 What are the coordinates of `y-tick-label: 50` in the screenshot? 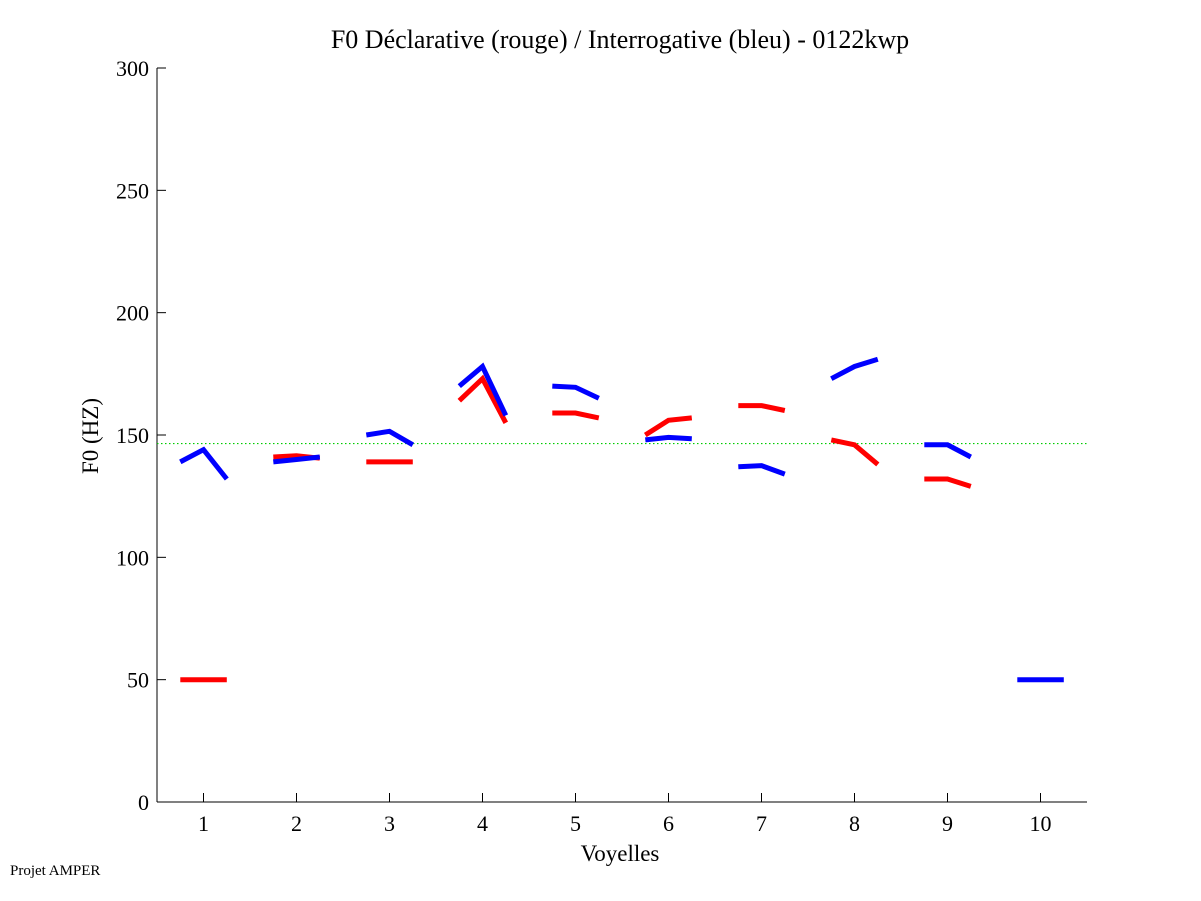 It's located at (138, 680).